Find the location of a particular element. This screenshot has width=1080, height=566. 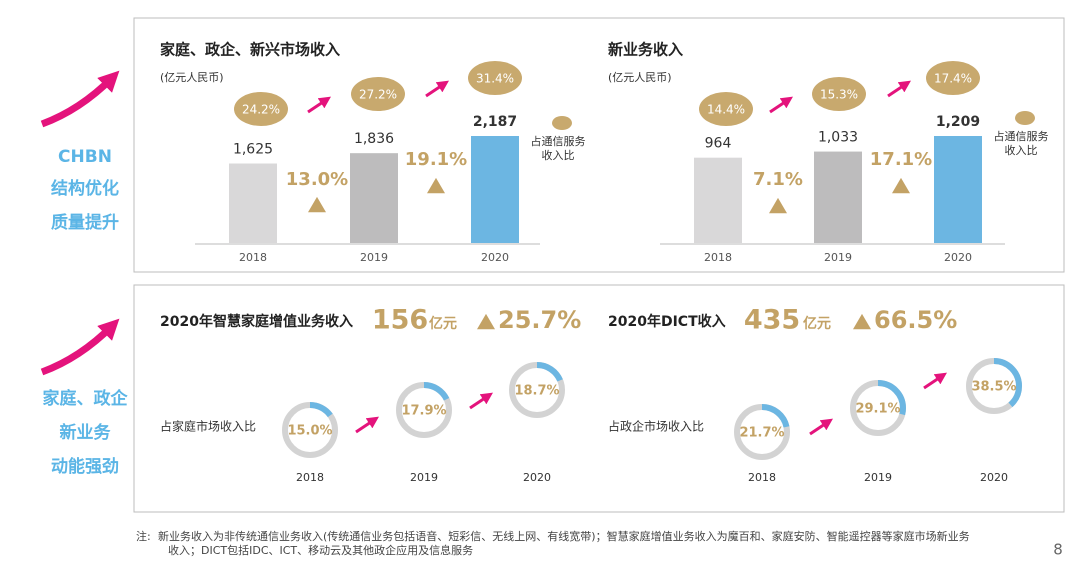

total-growth: 66.5% is located at coordinates (915, 320).